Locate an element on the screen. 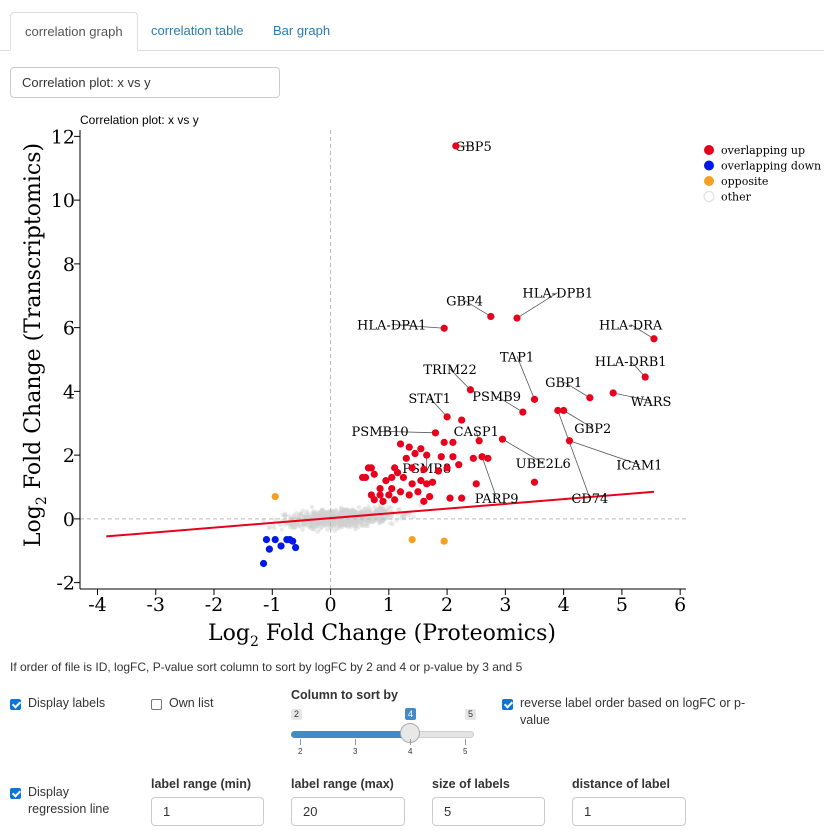 This screenshot has height=836, width=824. label-leader-line is located at coordinates (604, 453).